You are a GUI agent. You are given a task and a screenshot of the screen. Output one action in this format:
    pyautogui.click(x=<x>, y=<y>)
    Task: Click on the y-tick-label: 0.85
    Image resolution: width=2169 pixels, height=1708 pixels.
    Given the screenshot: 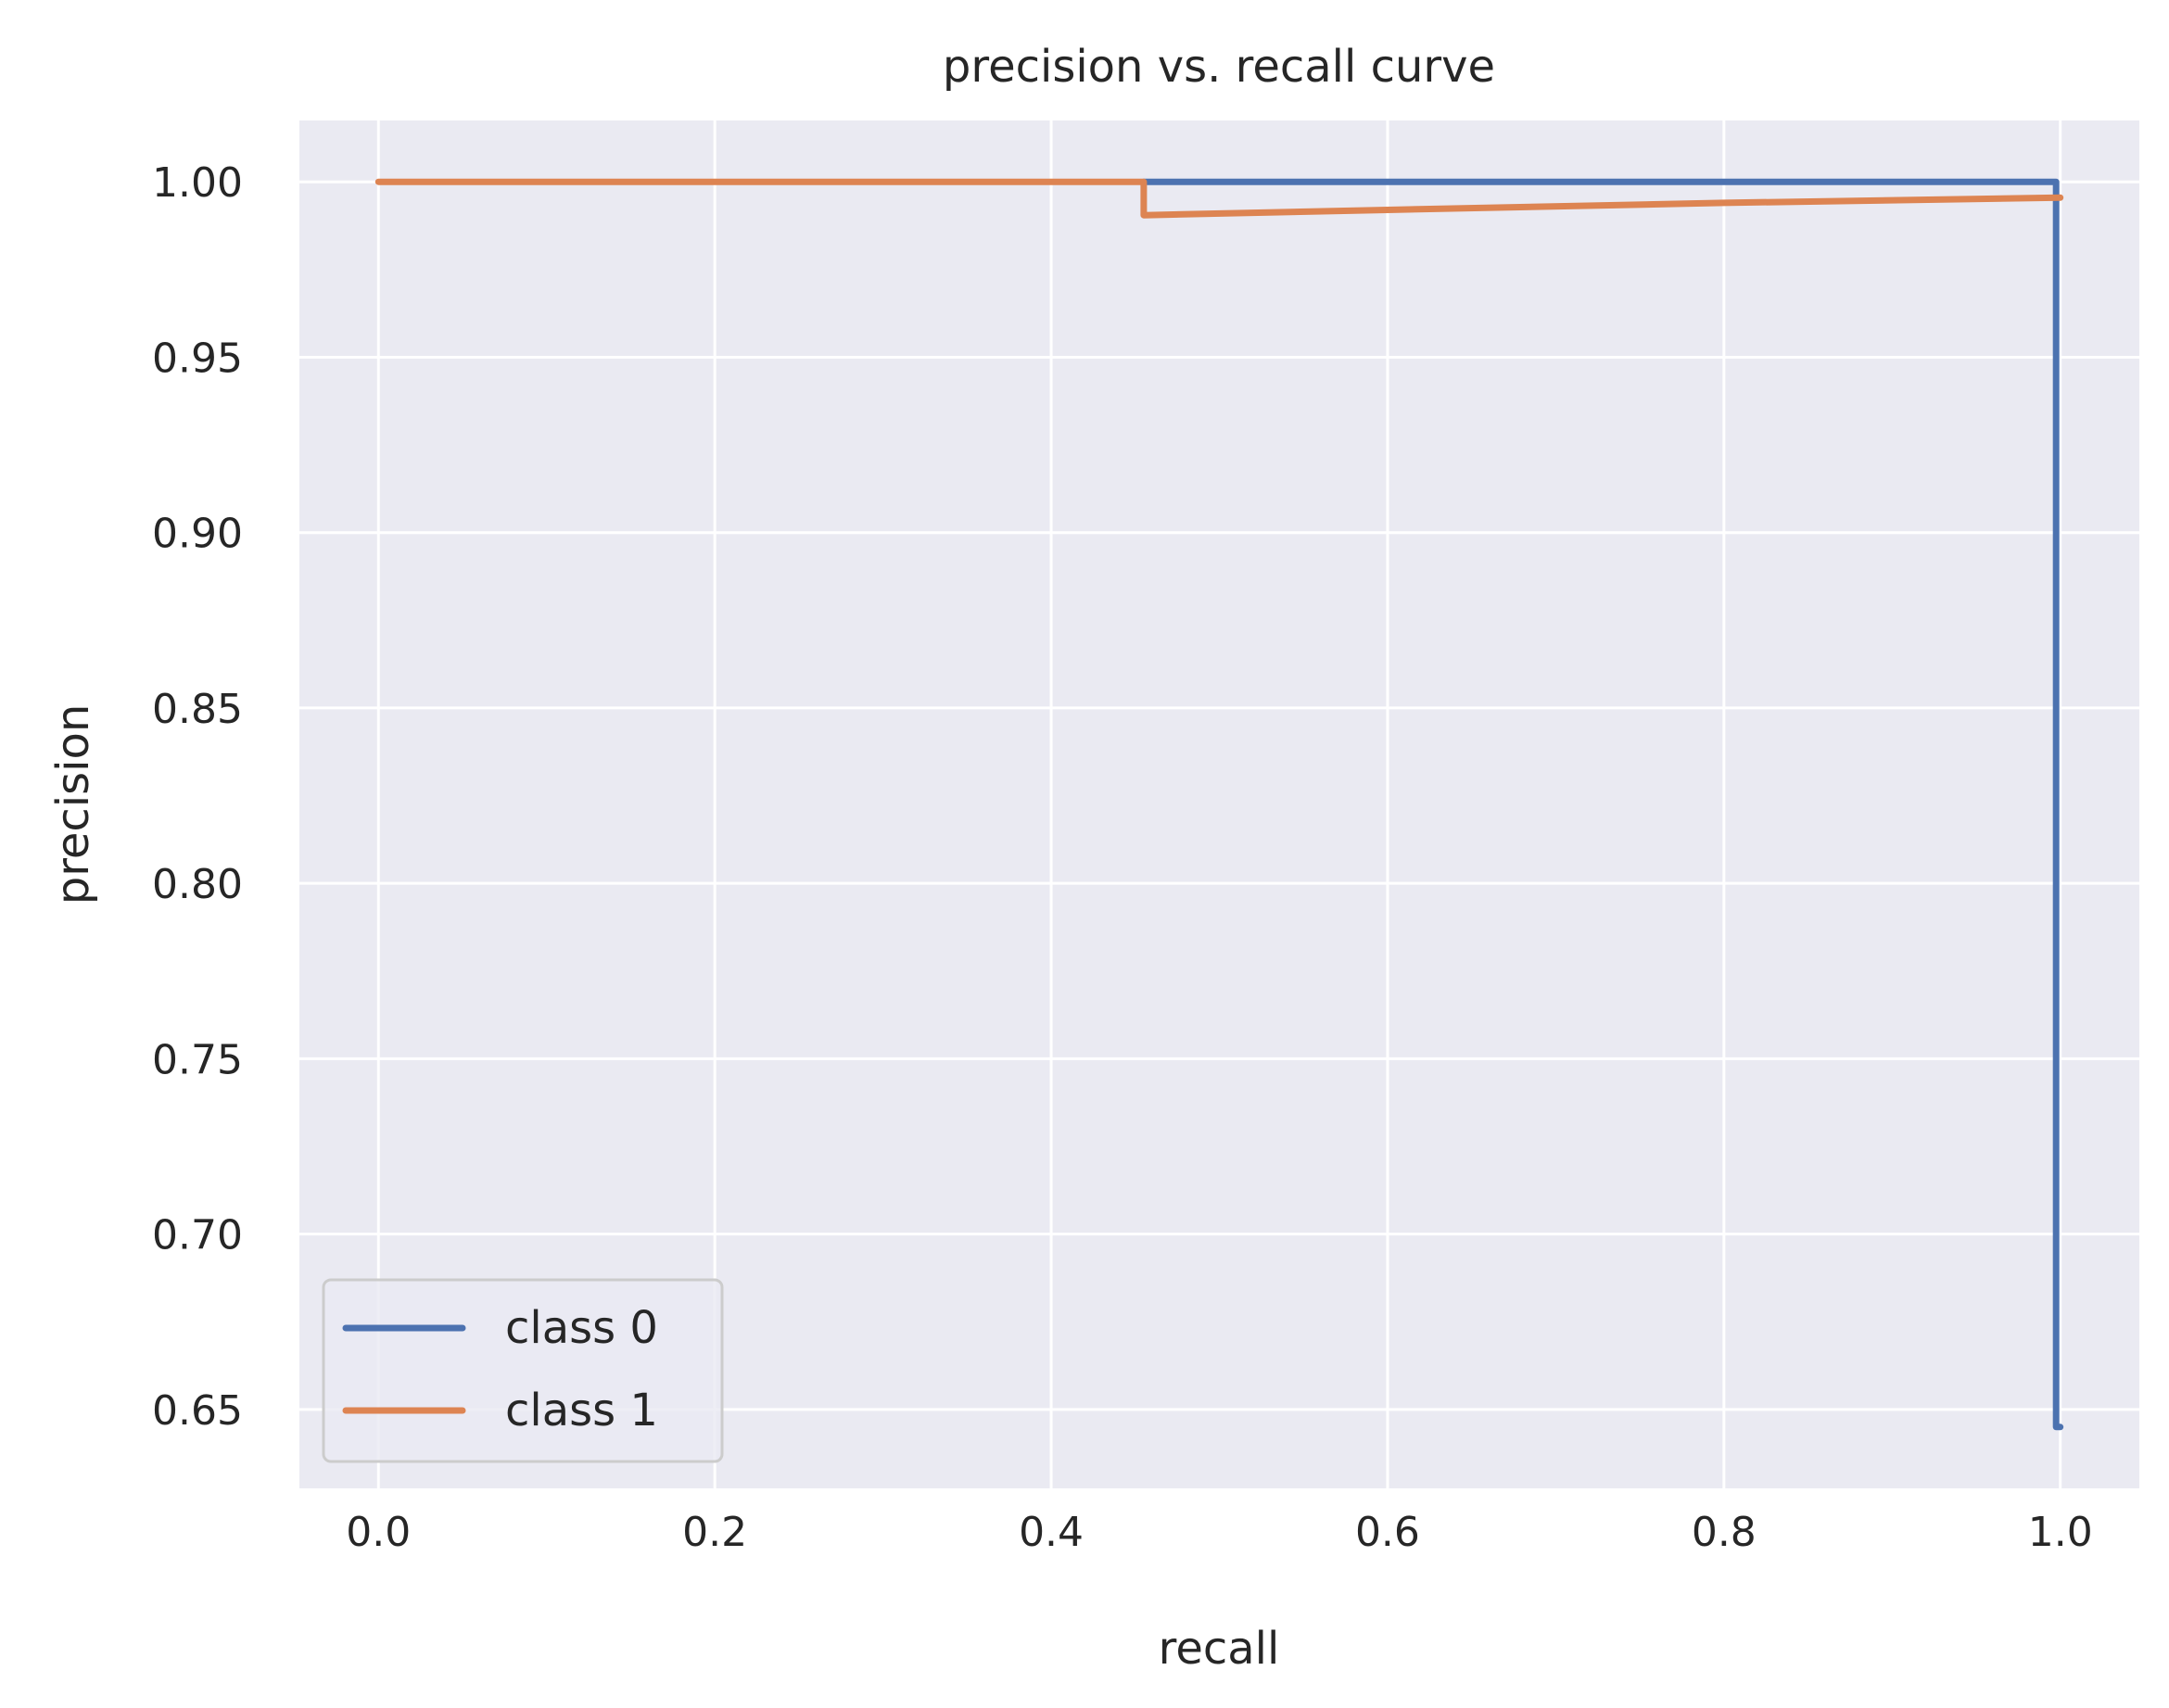 What is the action you would take?
    pyautogui.click(x=197, y=709)
    